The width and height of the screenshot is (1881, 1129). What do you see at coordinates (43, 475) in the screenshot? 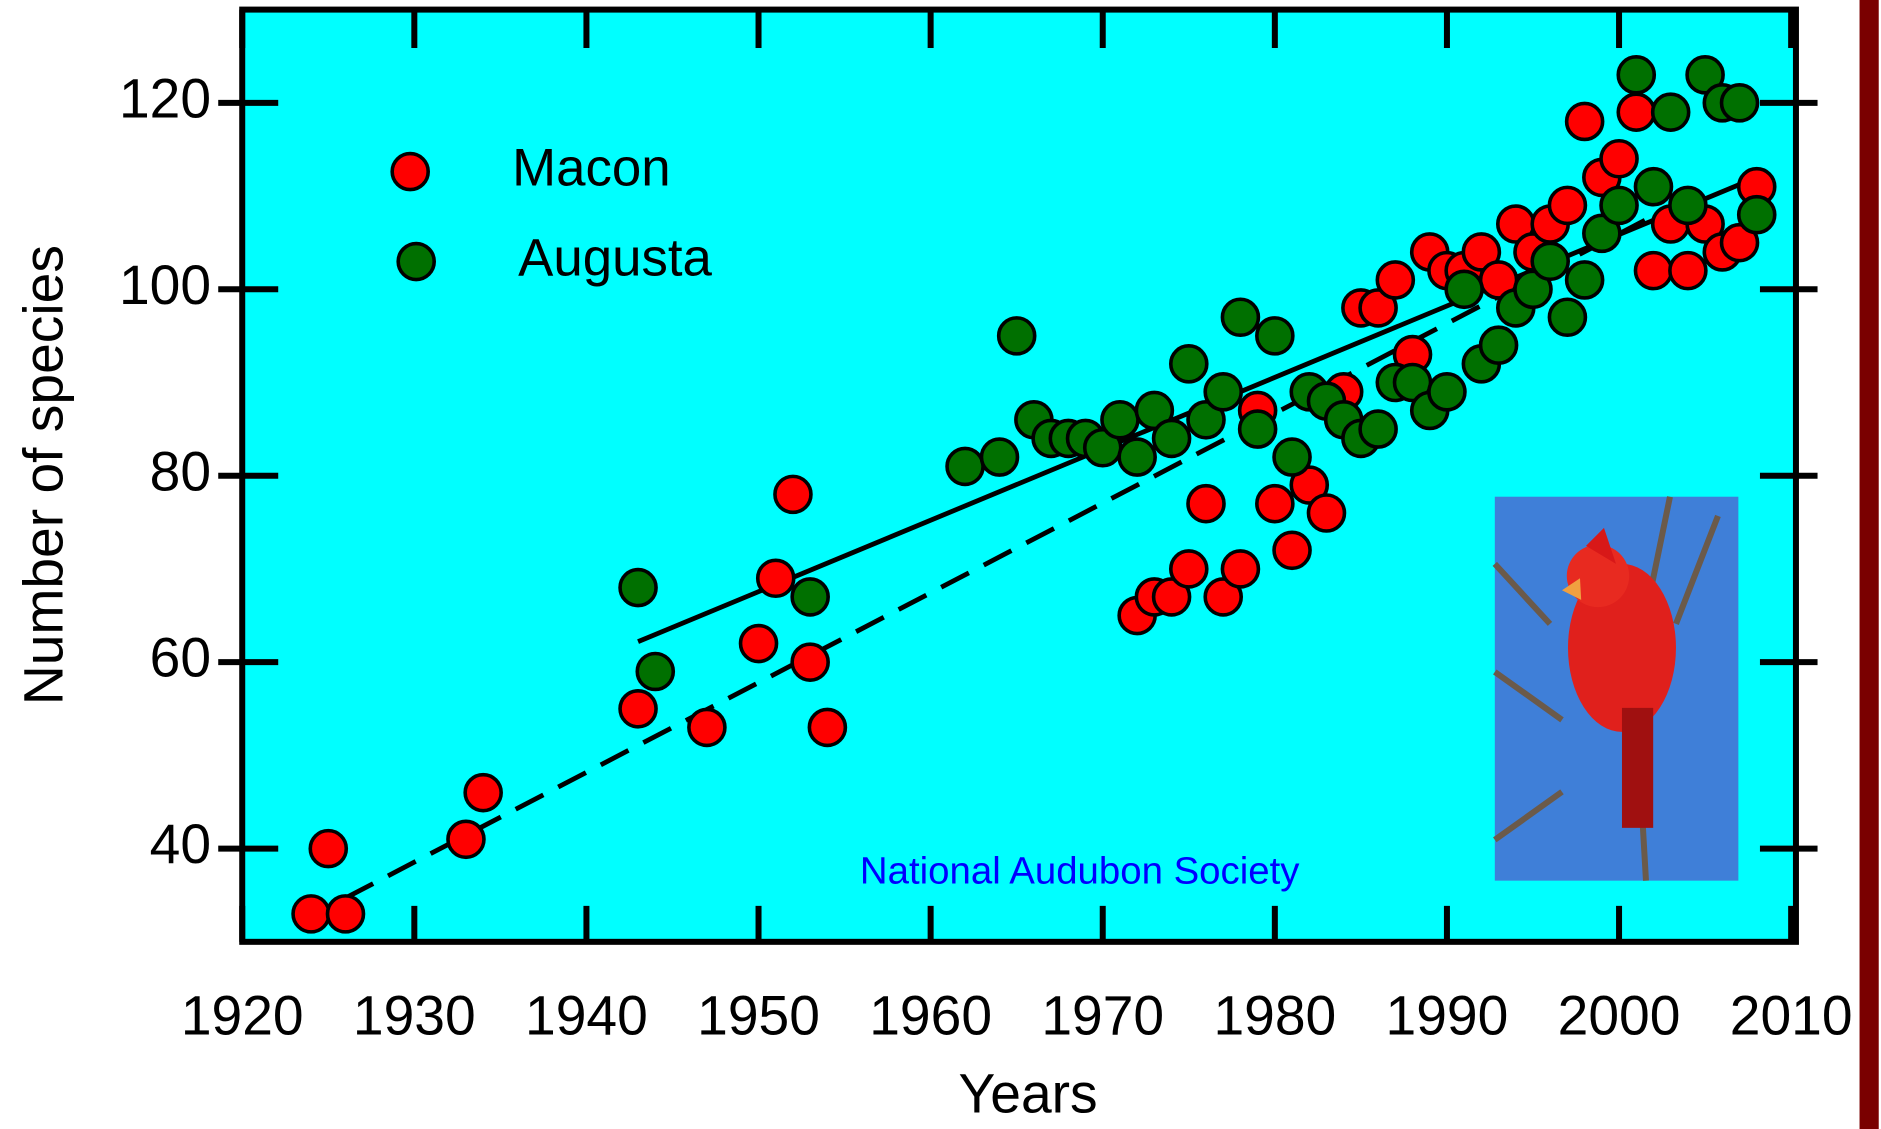
I see `y-axis-label: Number of species` at bounding box center [43, 475].